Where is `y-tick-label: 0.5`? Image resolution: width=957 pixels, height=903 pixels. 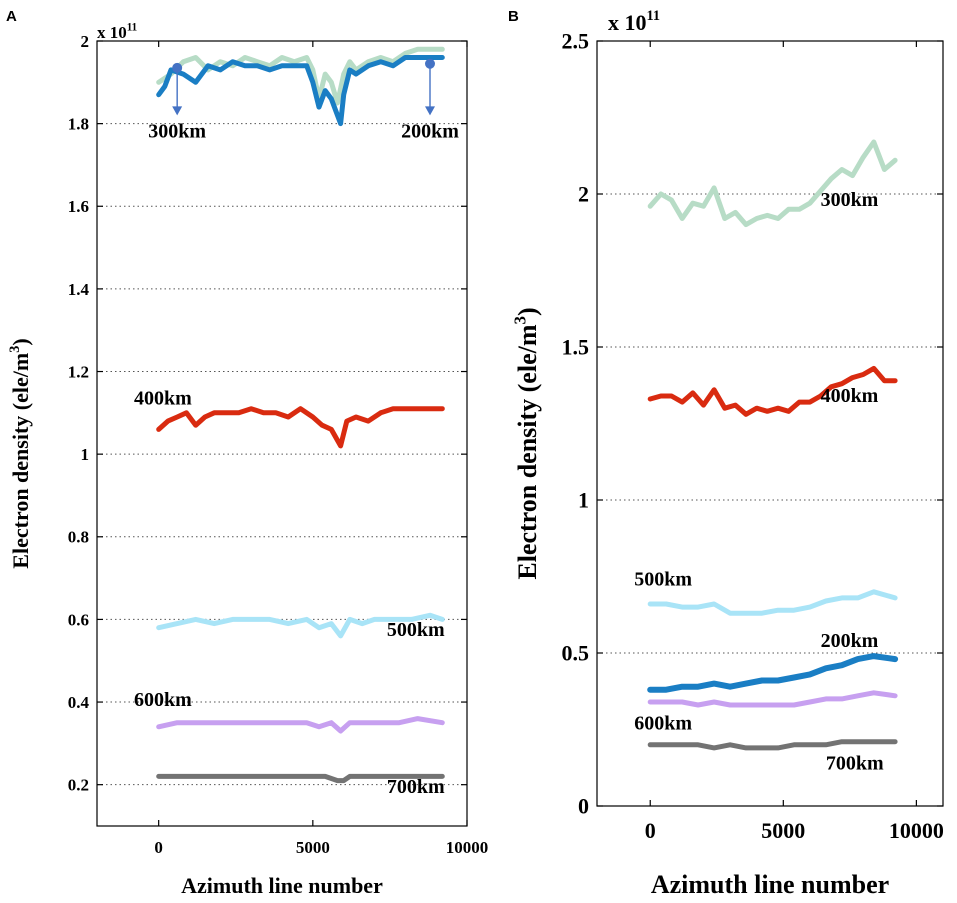
y-tick-label: 0.5 is located at coordinates (576, 653).